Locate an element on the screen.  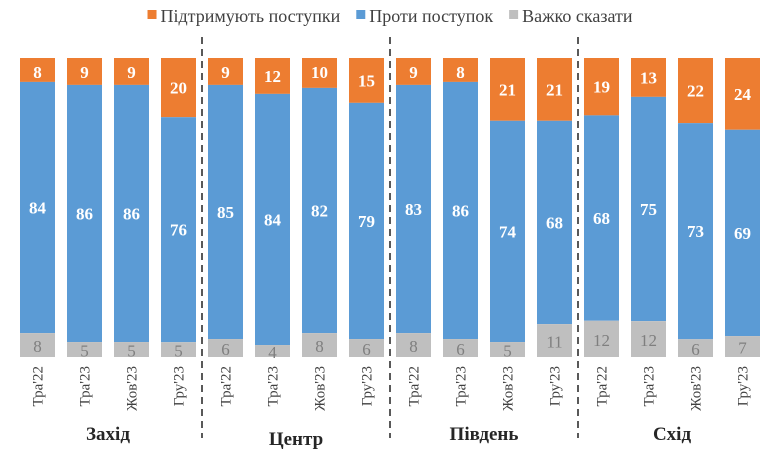
data-label: 74 is located at coordinates (508, 231).